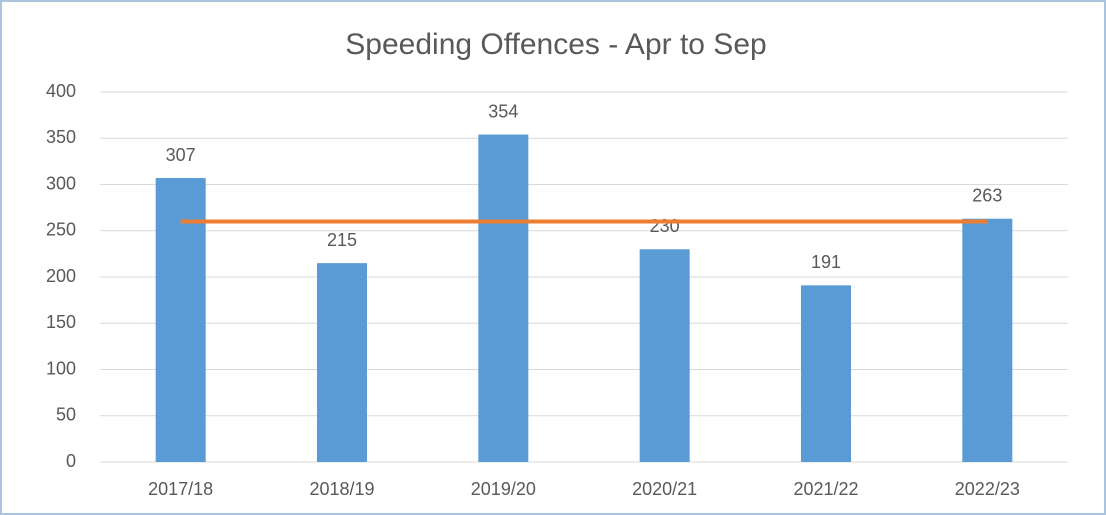  I want to click on y-tick-label: 150, so click(61, 322).